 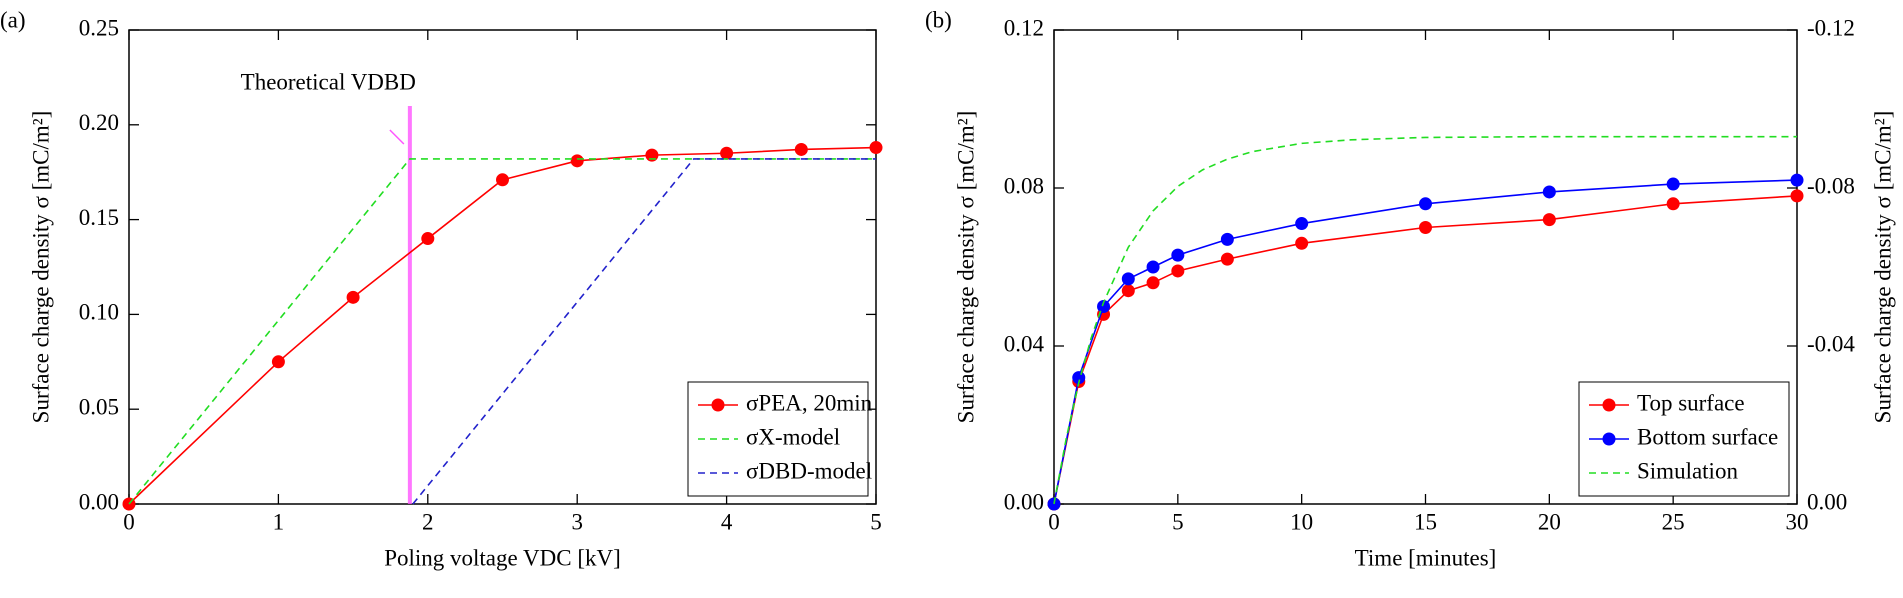 What do you see at coordinates (99, 27) in the screenshot?
I see `y-tick-label: 0.25` at bounding box center [99, 27].